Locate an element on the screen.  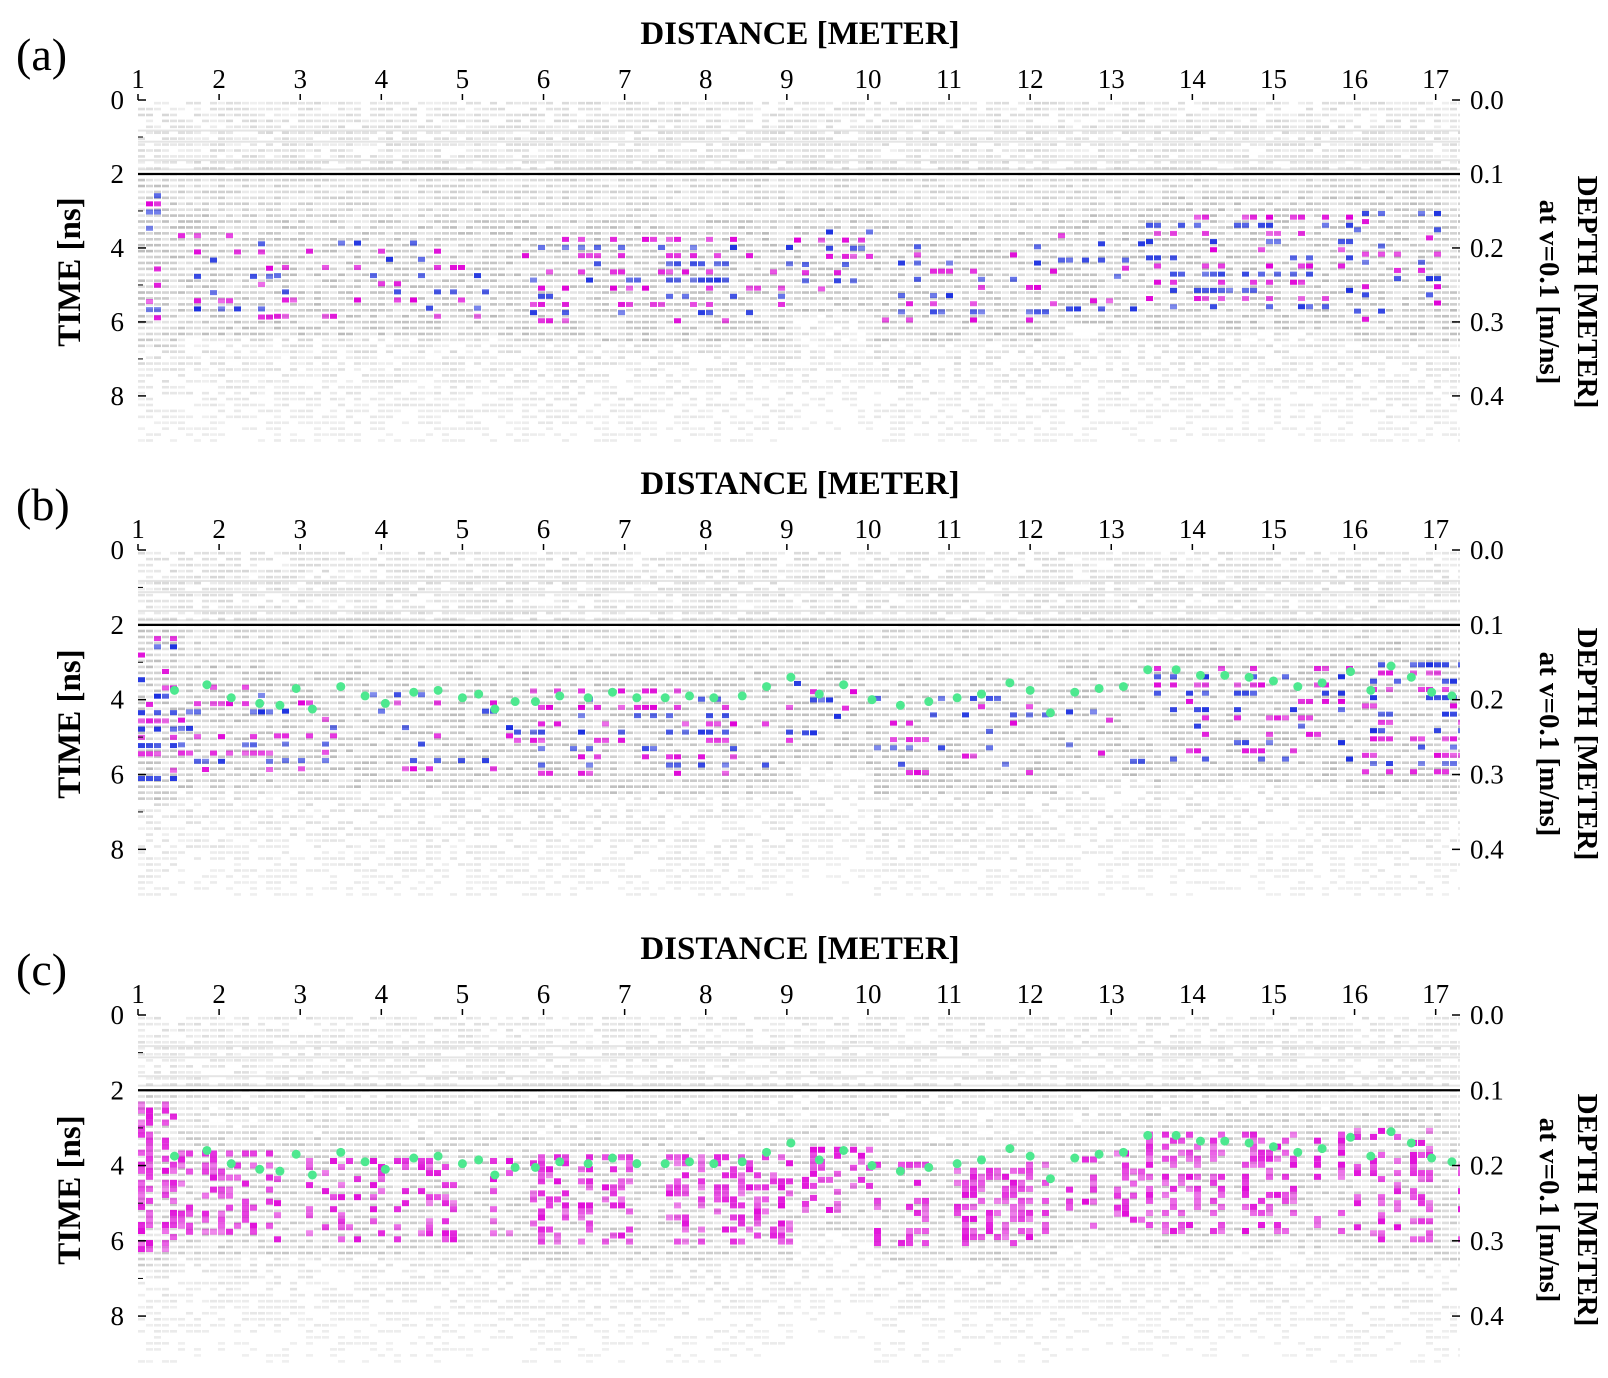
y-tick-label: 4 is located at coordinates (118, 248).